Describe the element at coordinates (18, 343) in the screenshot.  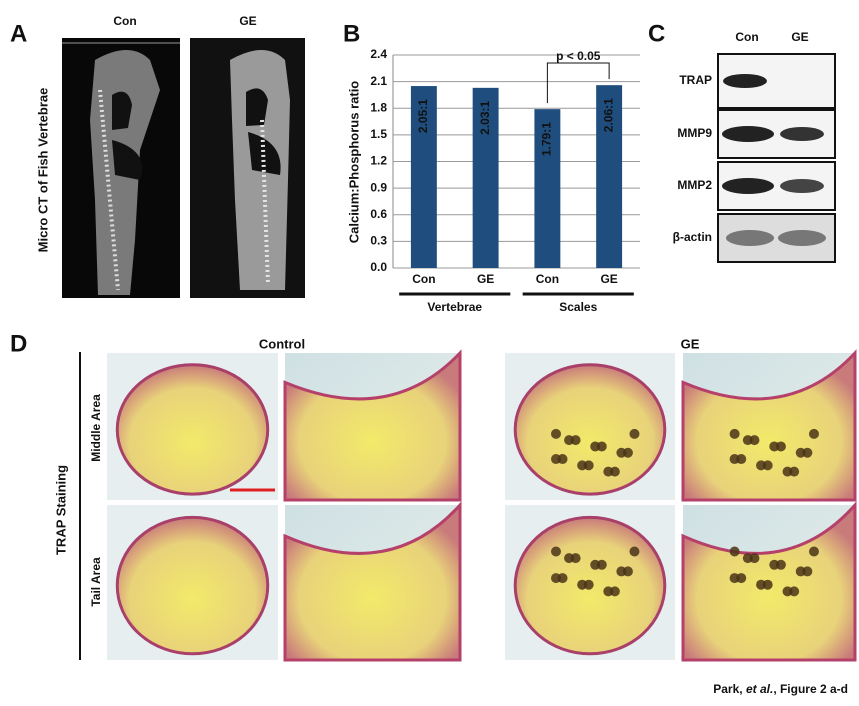
I see `panel-letter: D` at that location.